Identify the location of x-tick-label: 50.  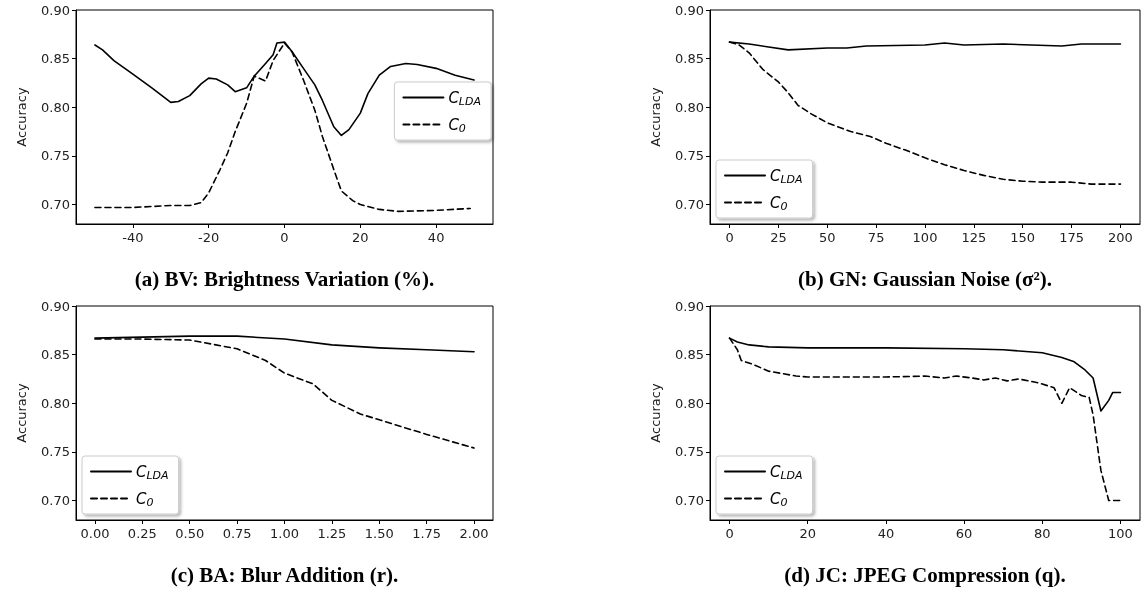
(827, 237).